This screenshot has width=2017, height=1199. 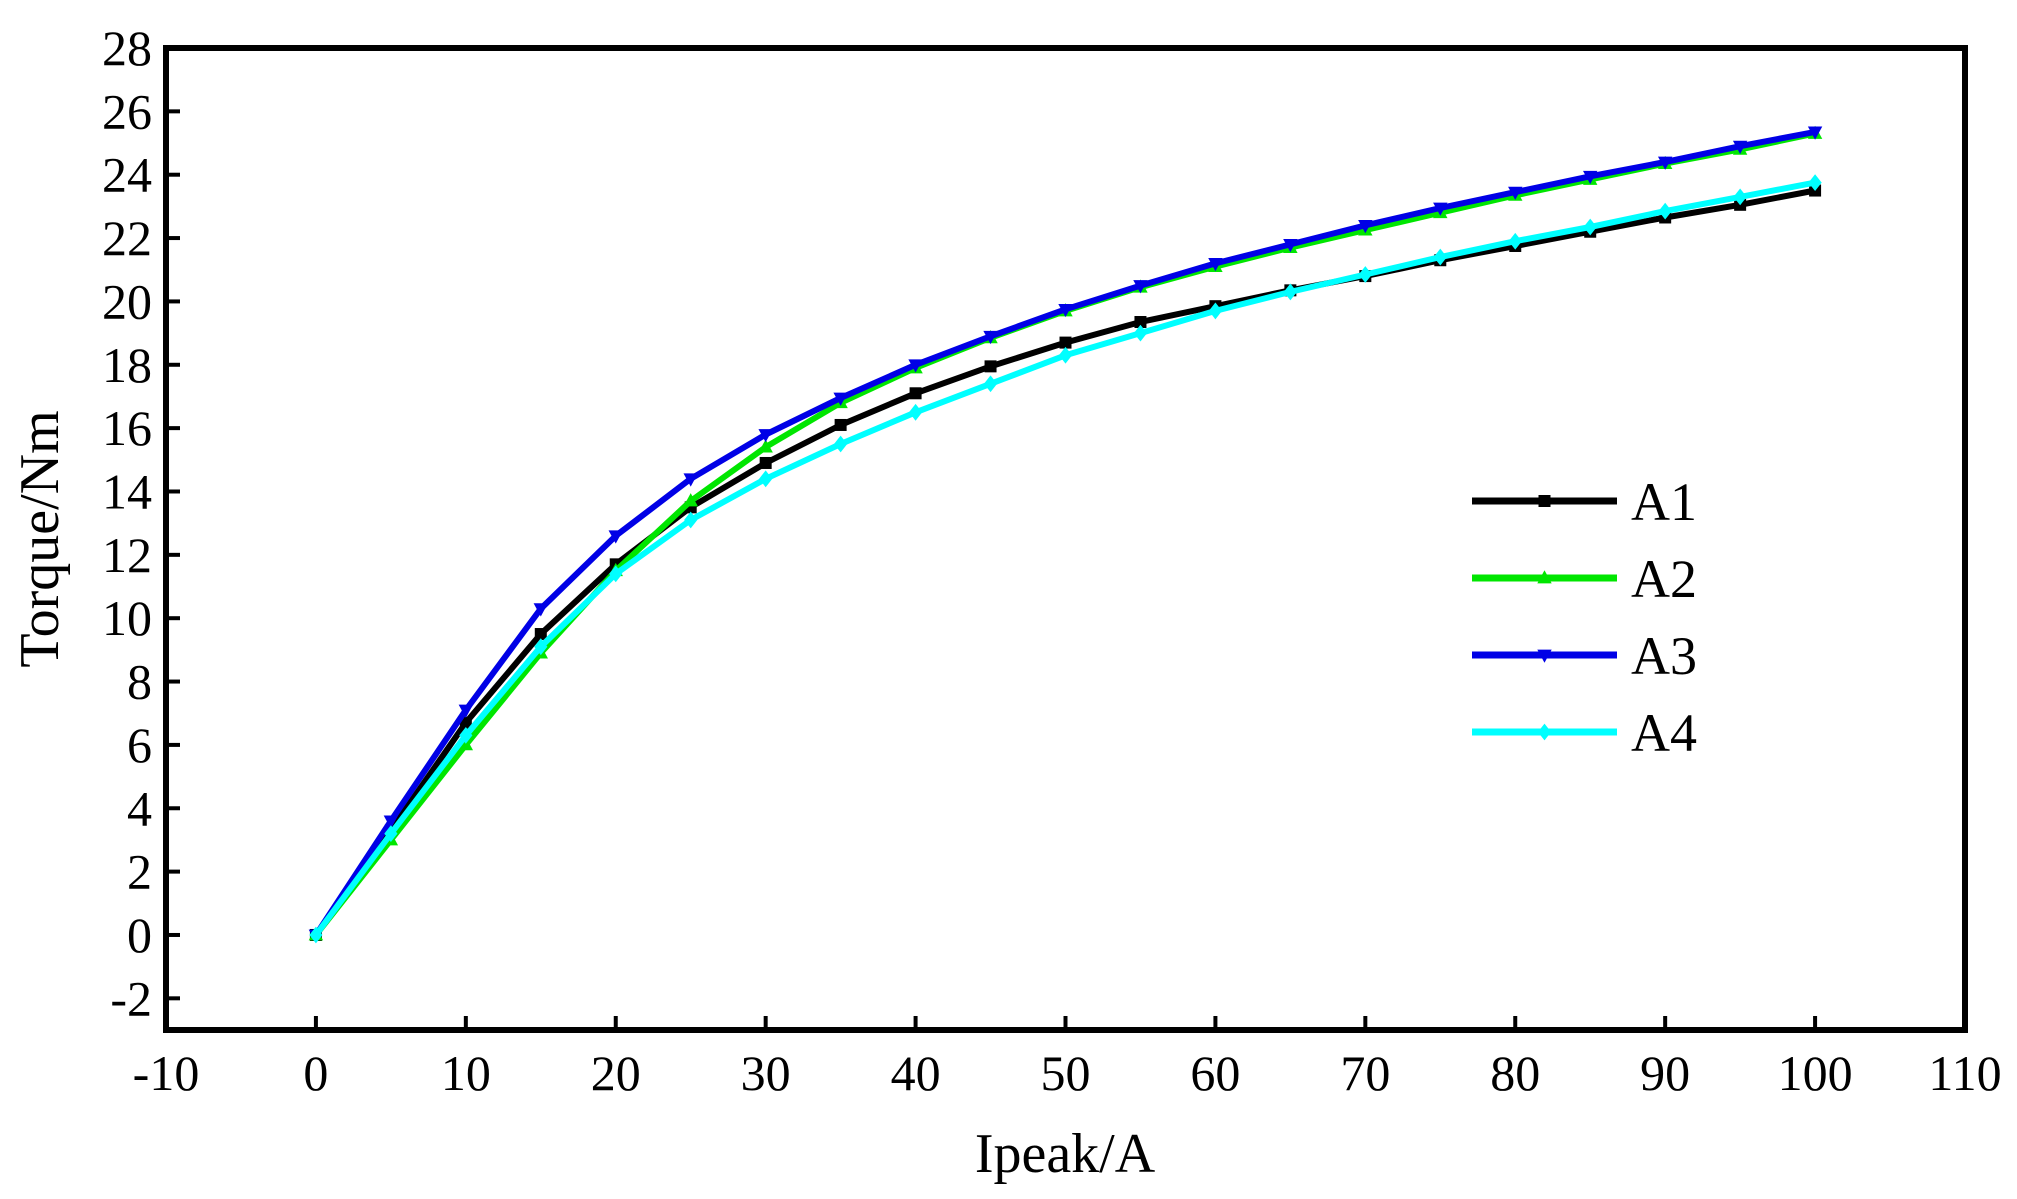 What do you see at coordinates (139, 682) in the screenshot?
I see `y-tick-label: 8` at bounding box center [139, 682].